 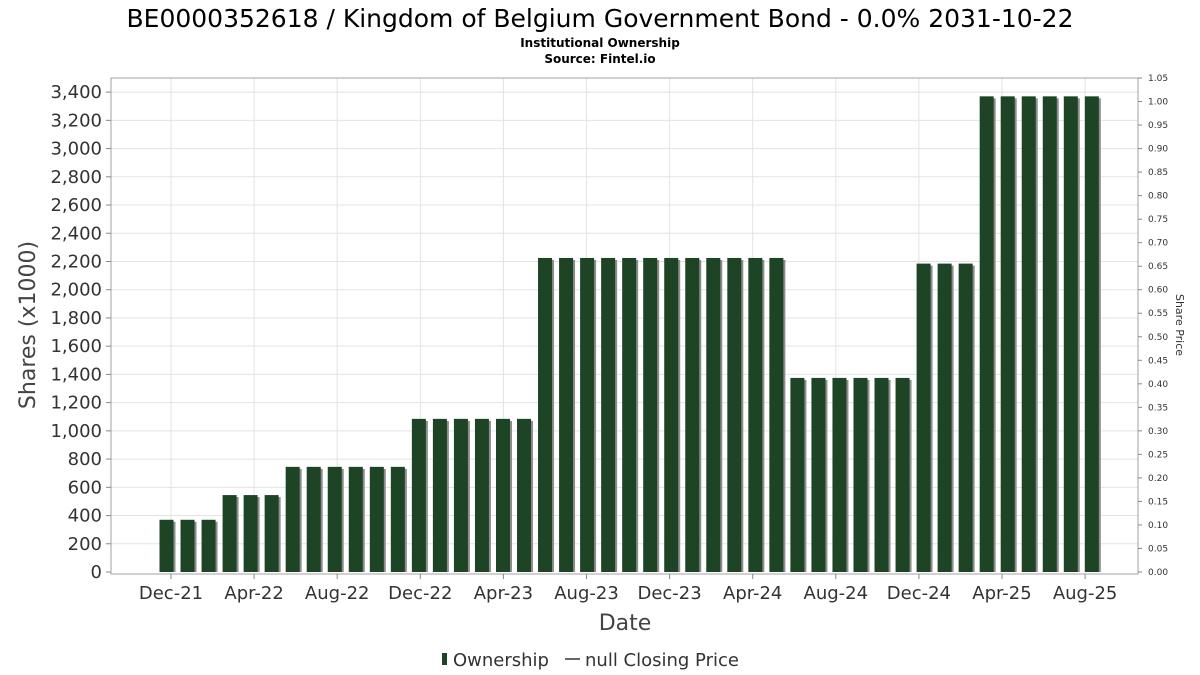 What do you see at coordinates (1158, 103) in the screenshot?
I see `y2-tick-label: 1.00` at bounding box center [1158, 103].